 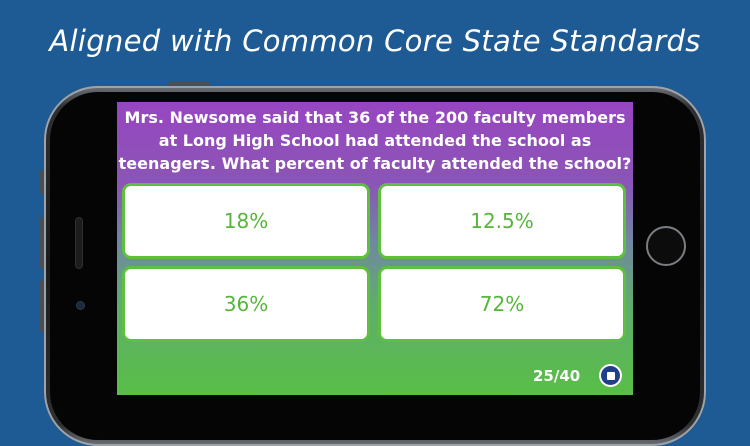 I want to click on camera-icon, so click(x=80, y=305).